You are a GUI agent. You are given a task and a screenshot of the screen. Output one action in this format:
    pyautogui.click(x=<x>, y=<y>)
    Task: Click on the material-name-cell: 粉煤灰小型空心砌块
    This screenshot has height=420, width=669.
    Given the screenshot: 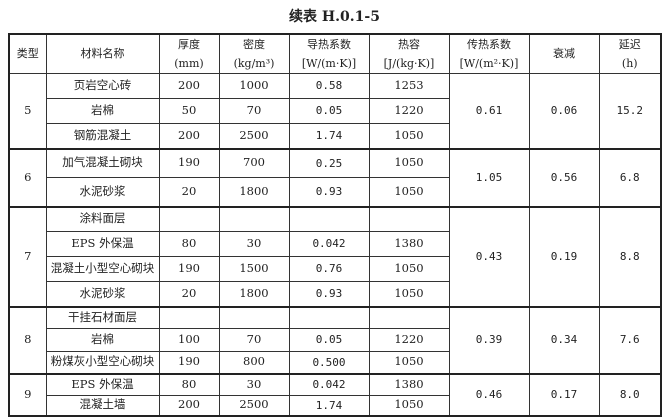 What is the action you would take?
    pyautogui.click(x=102, y=362)
    